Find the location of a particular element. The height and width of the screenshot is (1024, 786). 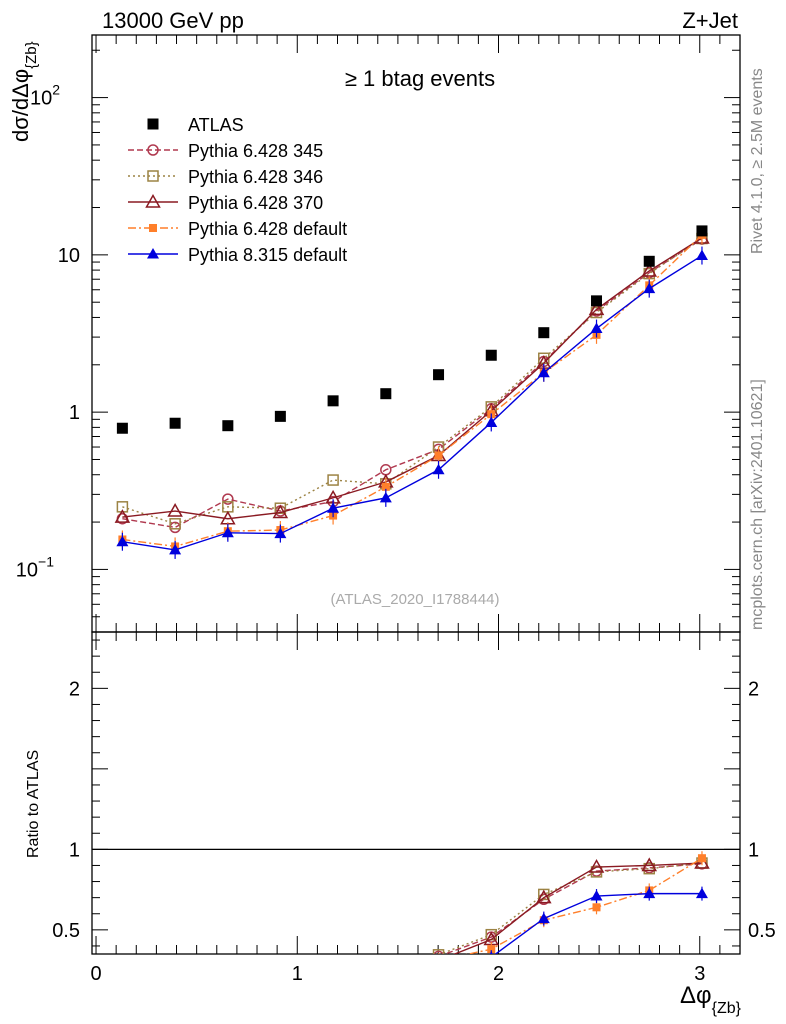

legend-label: ATLAS is located at coordinates (216, 125).